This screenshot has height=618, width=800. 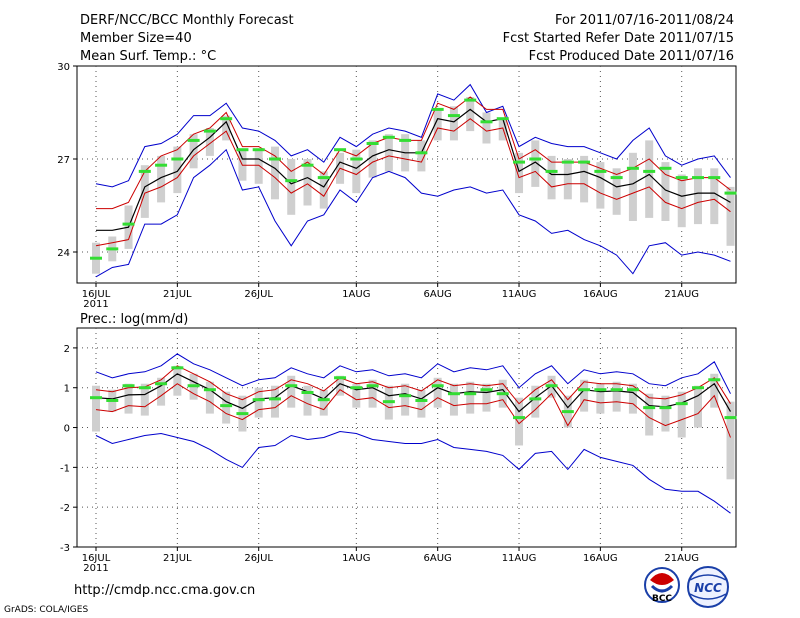 What do you see at coordinates (258, 558) in the screenshot?
I see `prec-xtick-label: 26JUL` at bounding box center [258, 558].